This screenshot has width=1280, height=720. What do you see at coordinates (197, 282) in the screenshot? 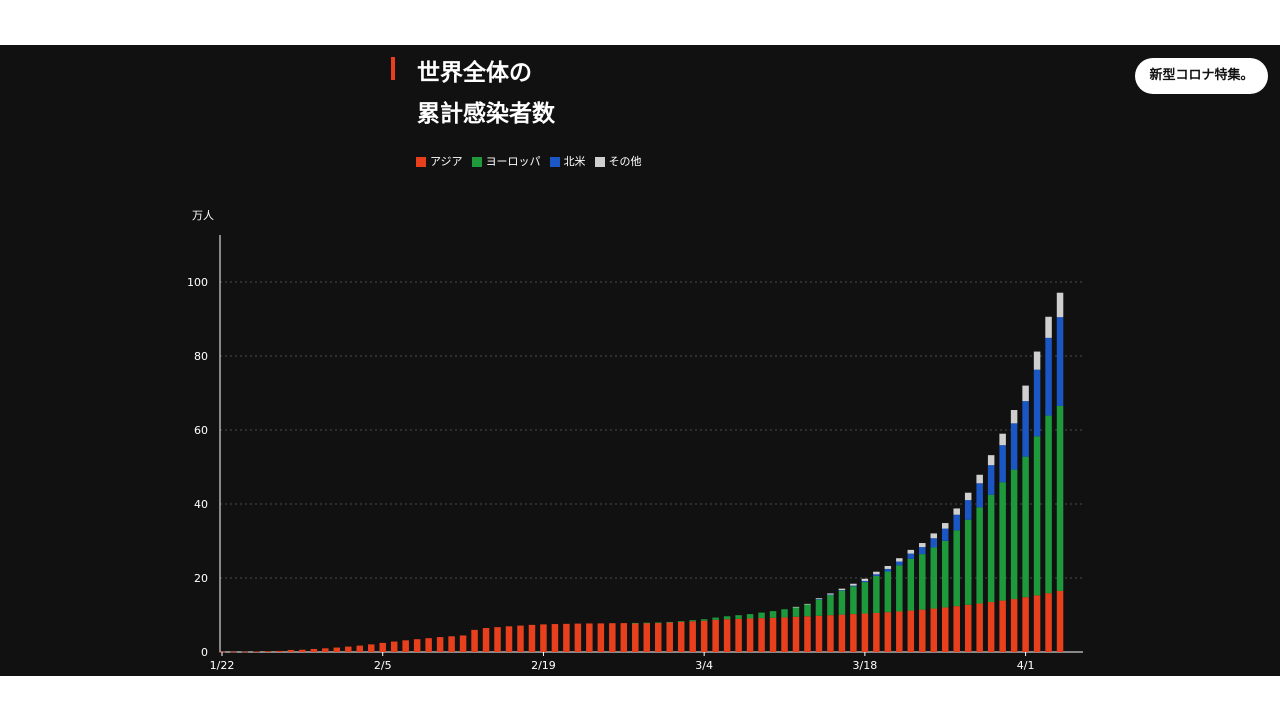
I see `y-tick-label: 100` at bounding box center [197, 282].